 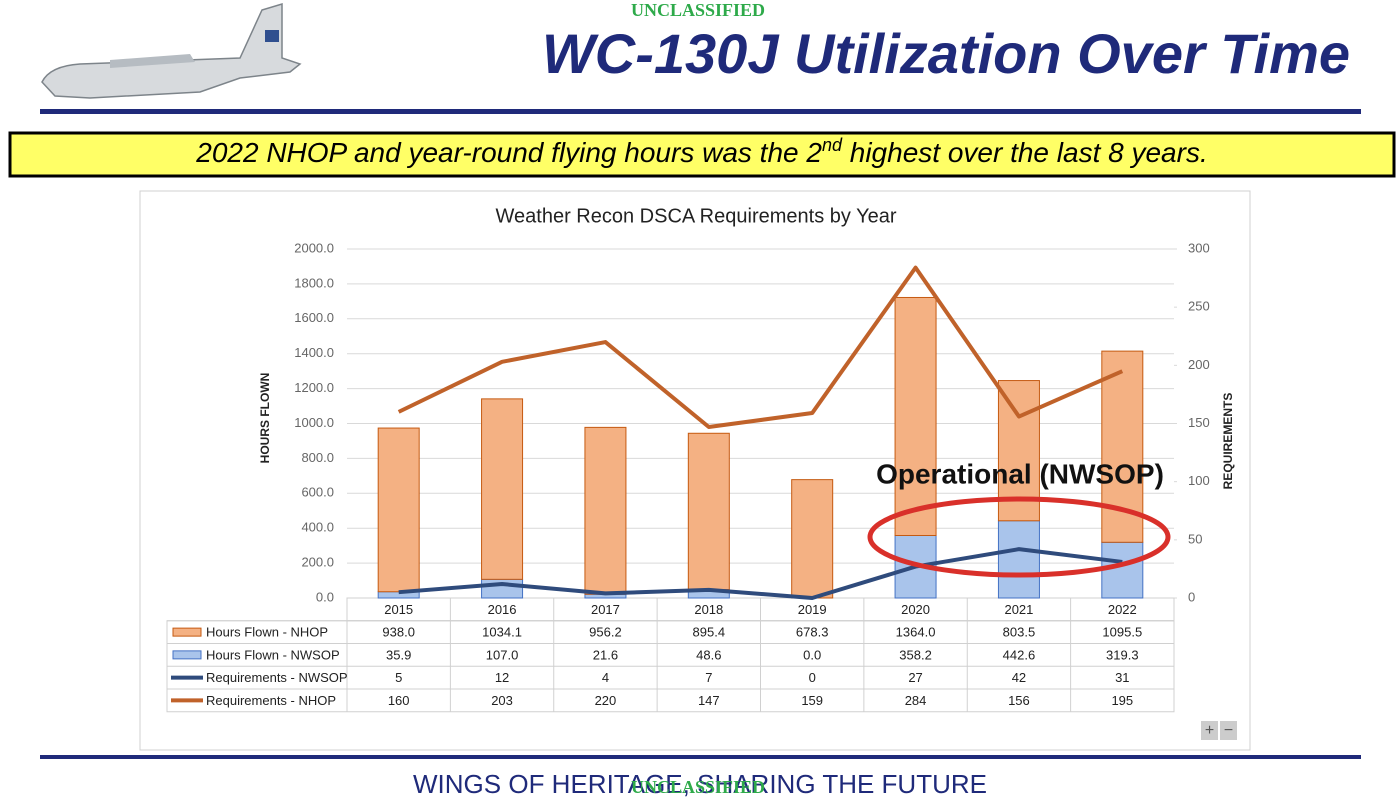 I want to click on table-value: 4, so click(x=605, y=677).